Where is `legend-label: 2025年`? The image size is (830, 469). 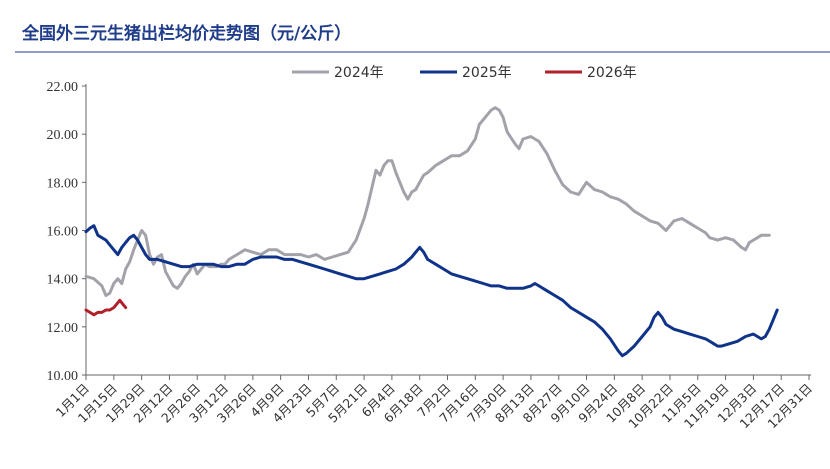
legend-label: 2025年 is located at coordinates (487, 73).